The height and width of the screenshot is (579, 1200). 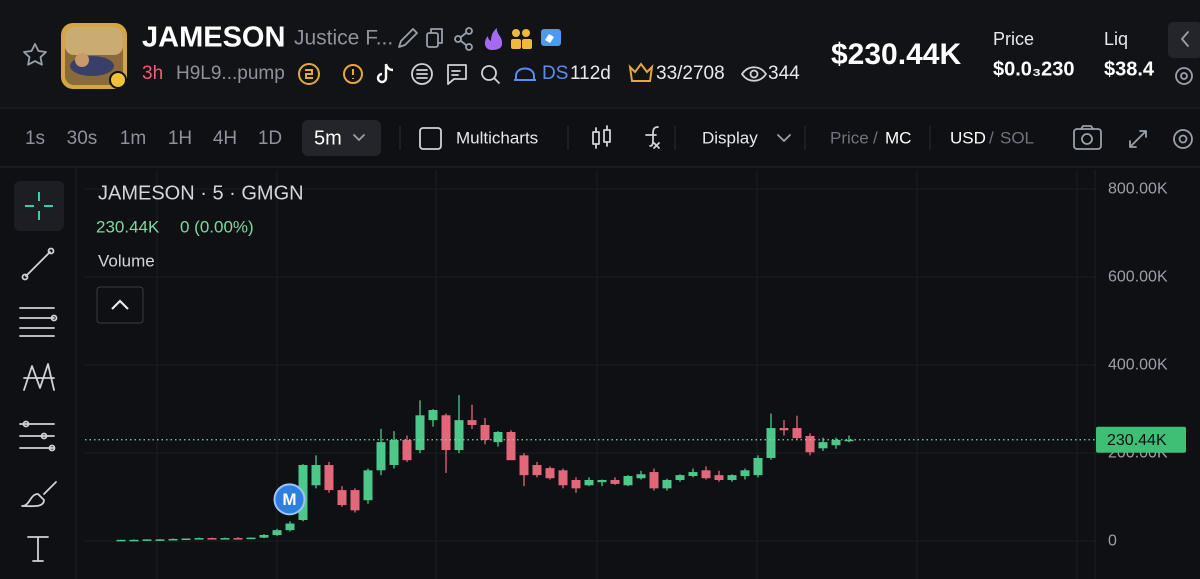 What do you see at coordinates (1138, 139) in the screenshot?
I see `fullscreen-icon` at bounding box center [1138, 139].